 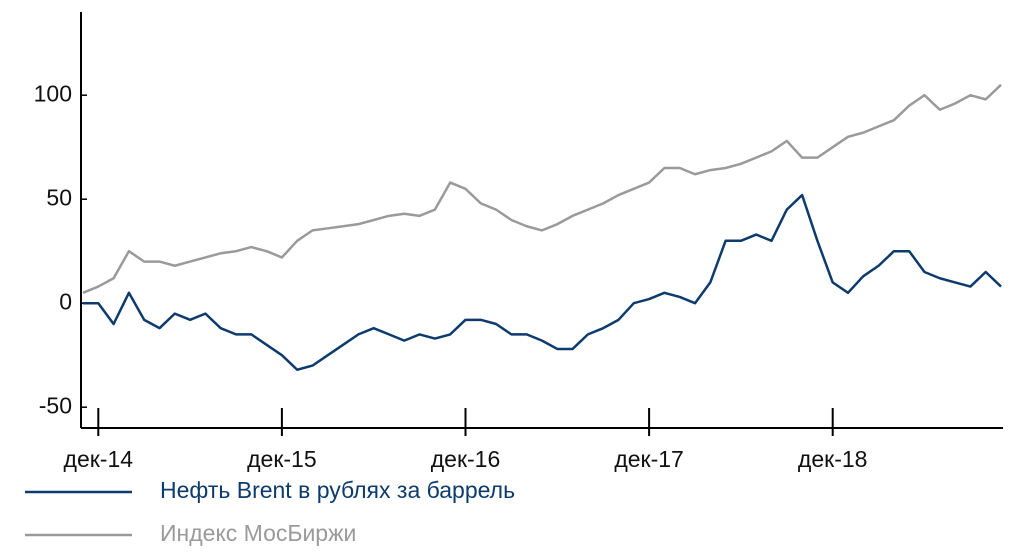 What do you see at coordinates (337, 490) in the screenshot?
I see `legend-label: Нефть Brent в рублях за баррель` at bounding box center [337, 490].